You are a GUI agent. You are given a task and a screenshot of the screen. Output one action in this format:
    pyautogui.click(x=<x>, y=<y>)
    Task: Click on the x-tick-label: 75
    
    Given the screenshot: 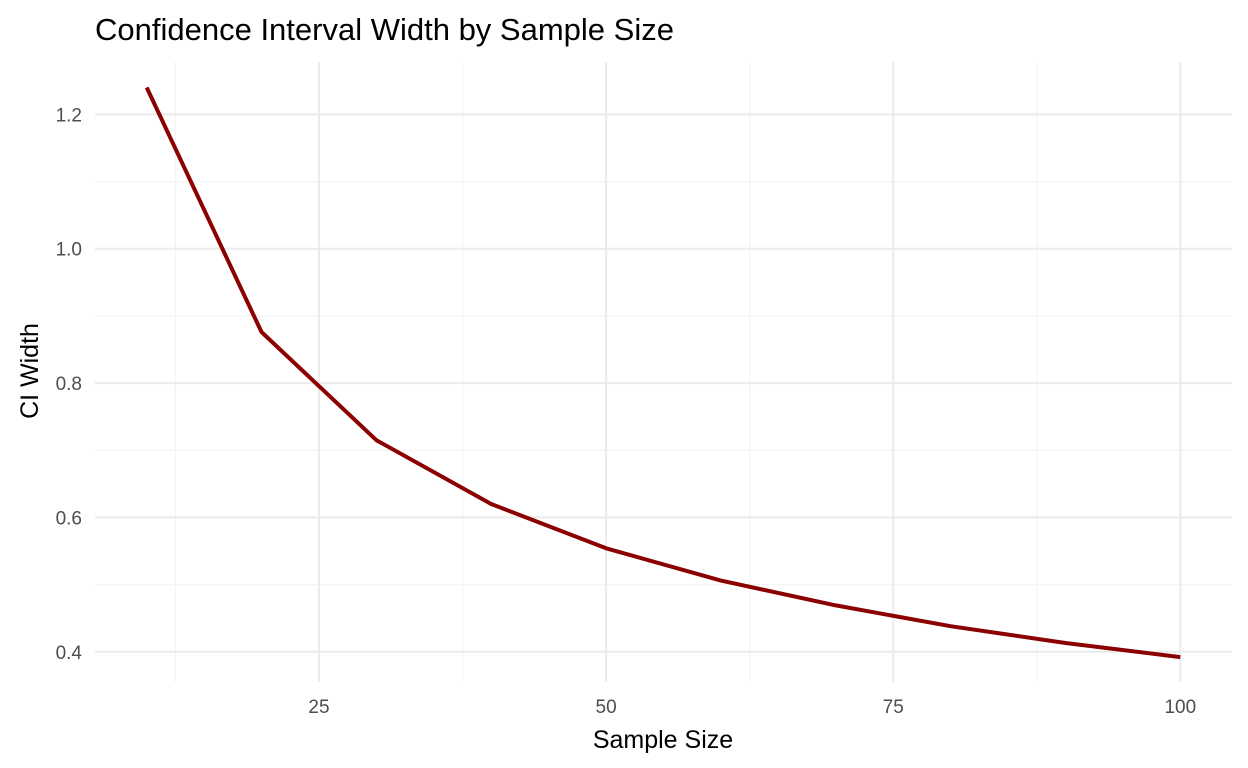 What is the action you would take?
    pyautogui.click(x=893, y=707)
    